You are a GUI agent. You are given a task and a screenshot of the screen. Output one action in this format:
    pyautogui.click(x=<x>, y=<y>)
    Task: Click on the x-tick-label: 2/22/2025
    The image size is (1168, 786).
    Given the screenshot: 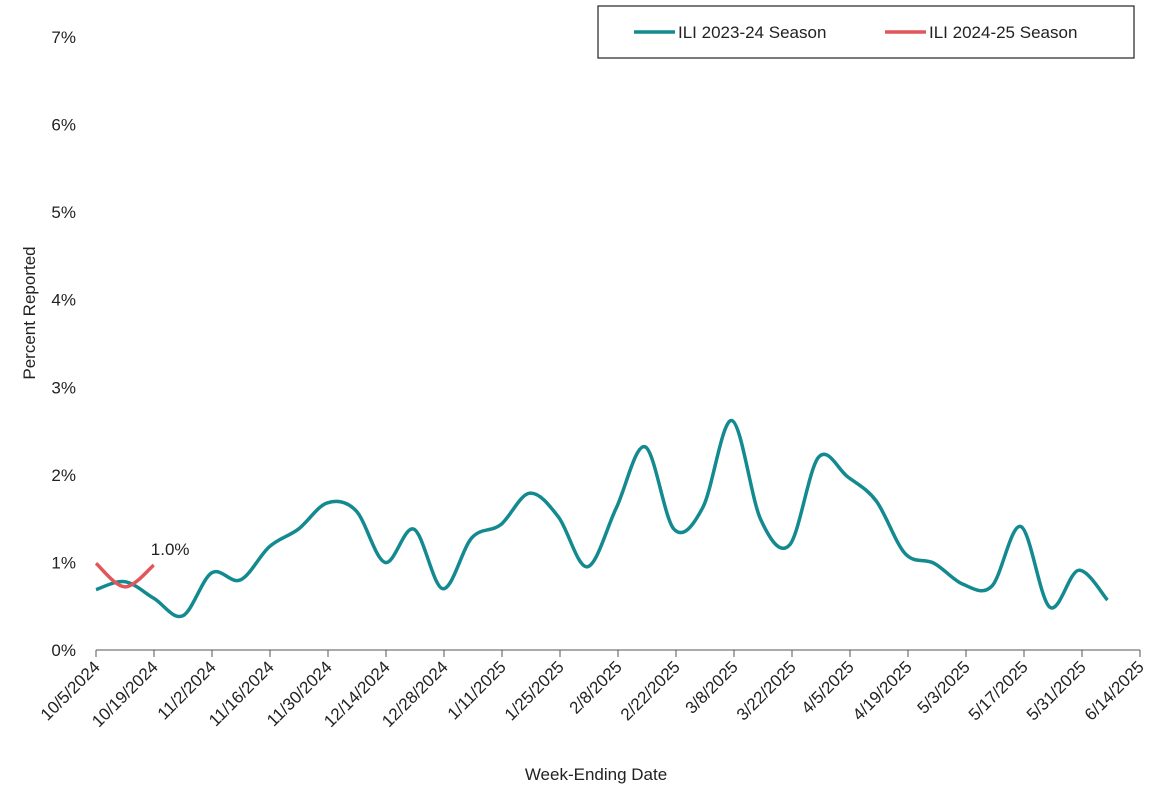 What is the action you would take?
    pyautogui.click(x=650, y=690)
    